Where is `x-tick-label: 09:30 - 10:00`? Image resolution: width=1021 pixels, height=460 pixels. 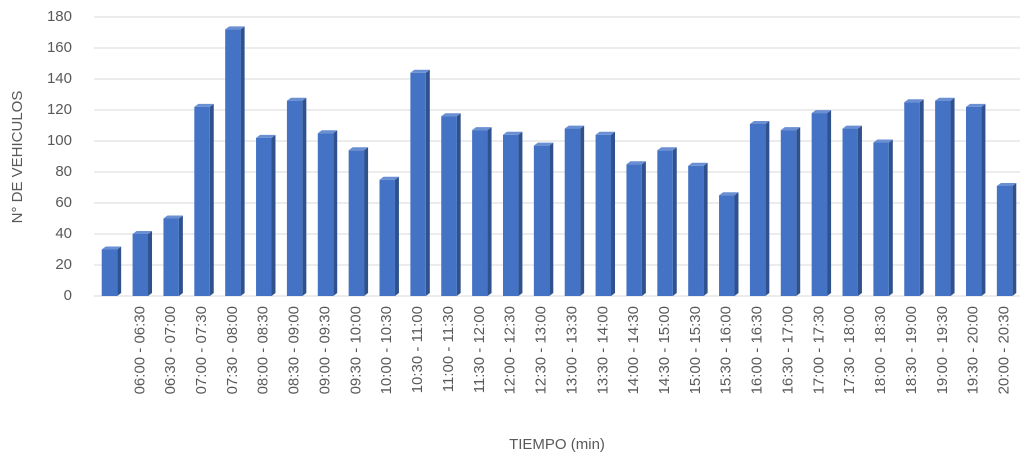
x-tick-label: 09:30 - 10:00 is located at coordinates (355, 350).